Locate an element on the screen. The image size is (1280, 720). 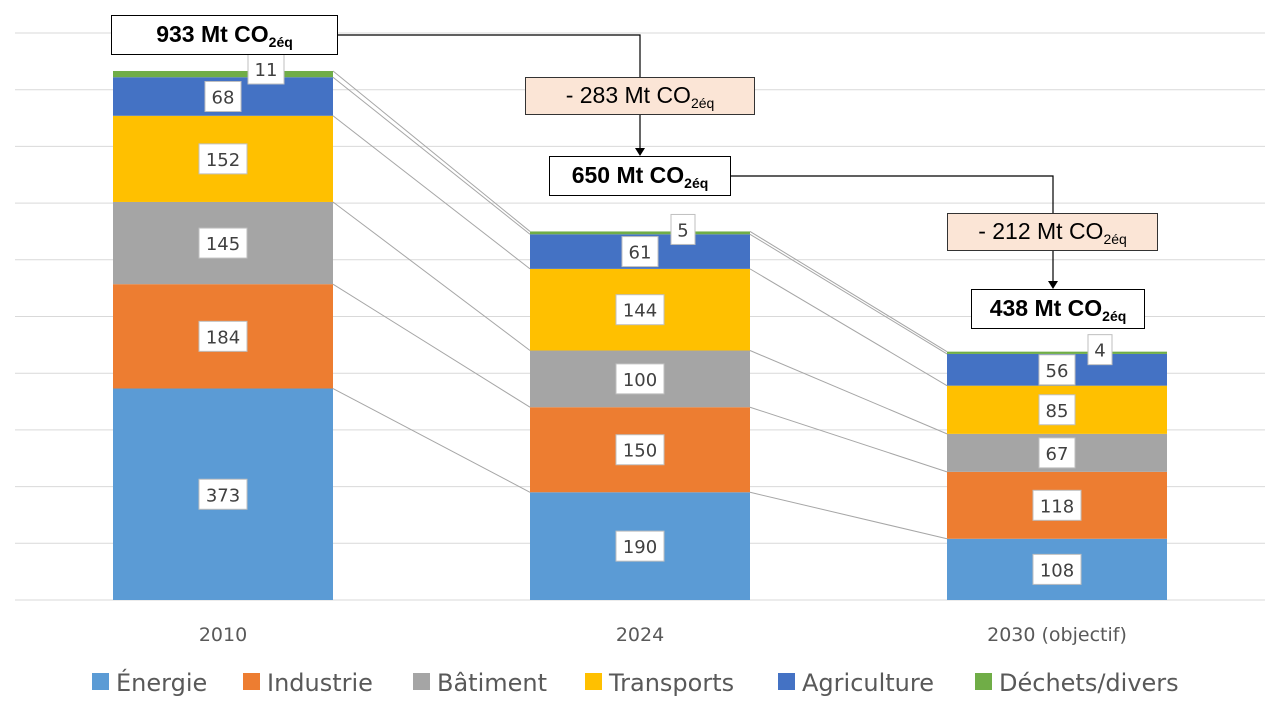
data-label: 108 is located at coordinates (1057, 570).